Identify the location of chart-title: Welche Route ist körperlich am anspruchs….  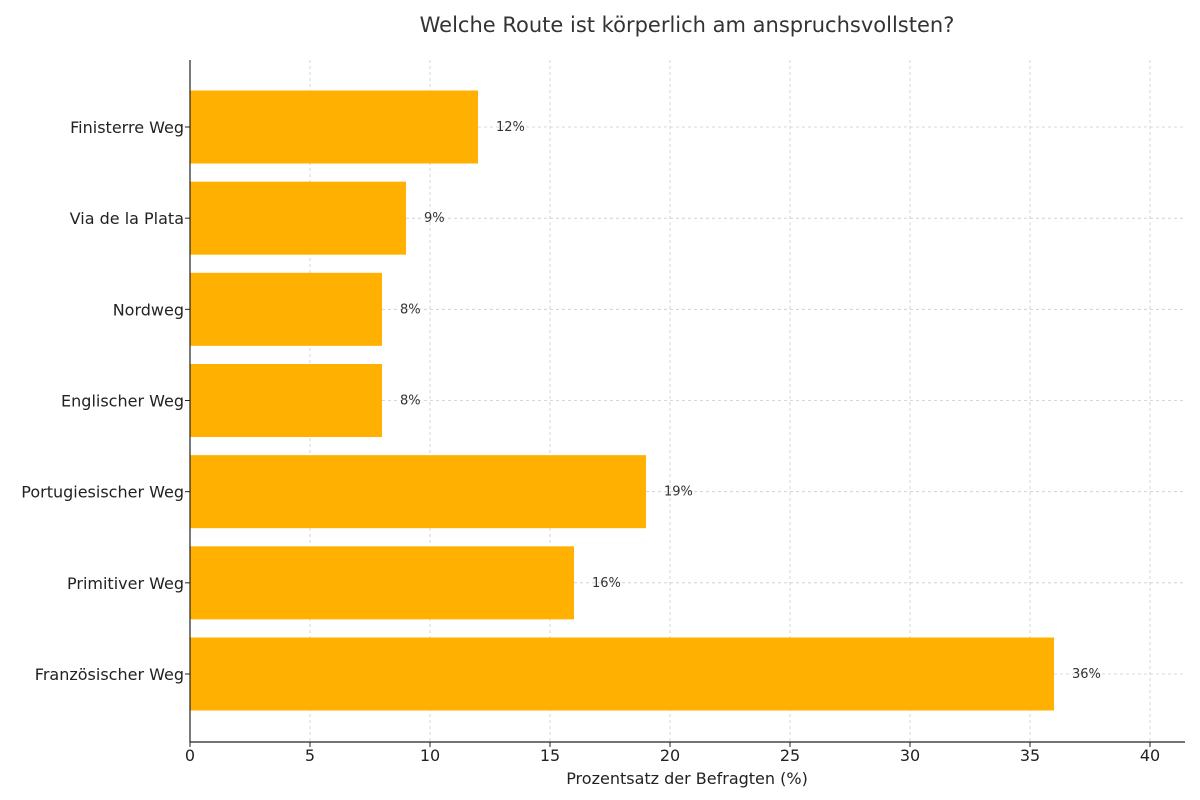
(687, 25).